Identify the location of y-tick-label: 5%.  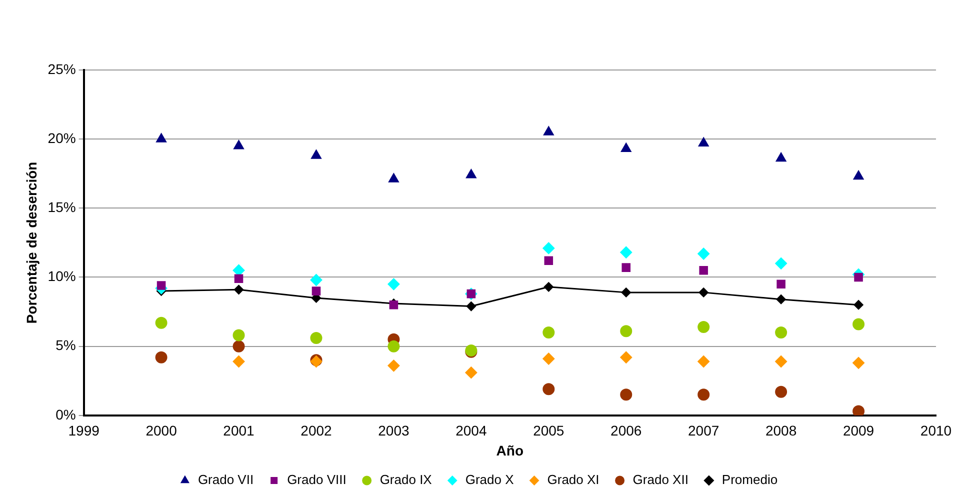
(66, 345).